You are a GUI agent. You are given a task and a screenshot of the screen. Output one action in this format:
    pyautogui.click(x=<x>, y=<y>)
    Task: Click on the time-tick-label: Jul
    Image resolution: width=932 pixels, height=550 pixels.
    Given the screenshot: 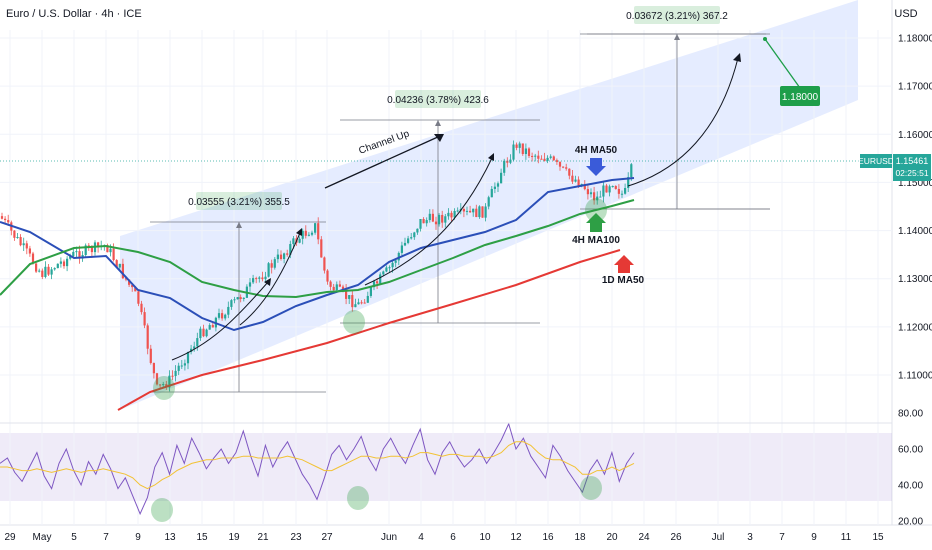 What is the action you would take?
    pyautogui.click(x=718, y=537)
    